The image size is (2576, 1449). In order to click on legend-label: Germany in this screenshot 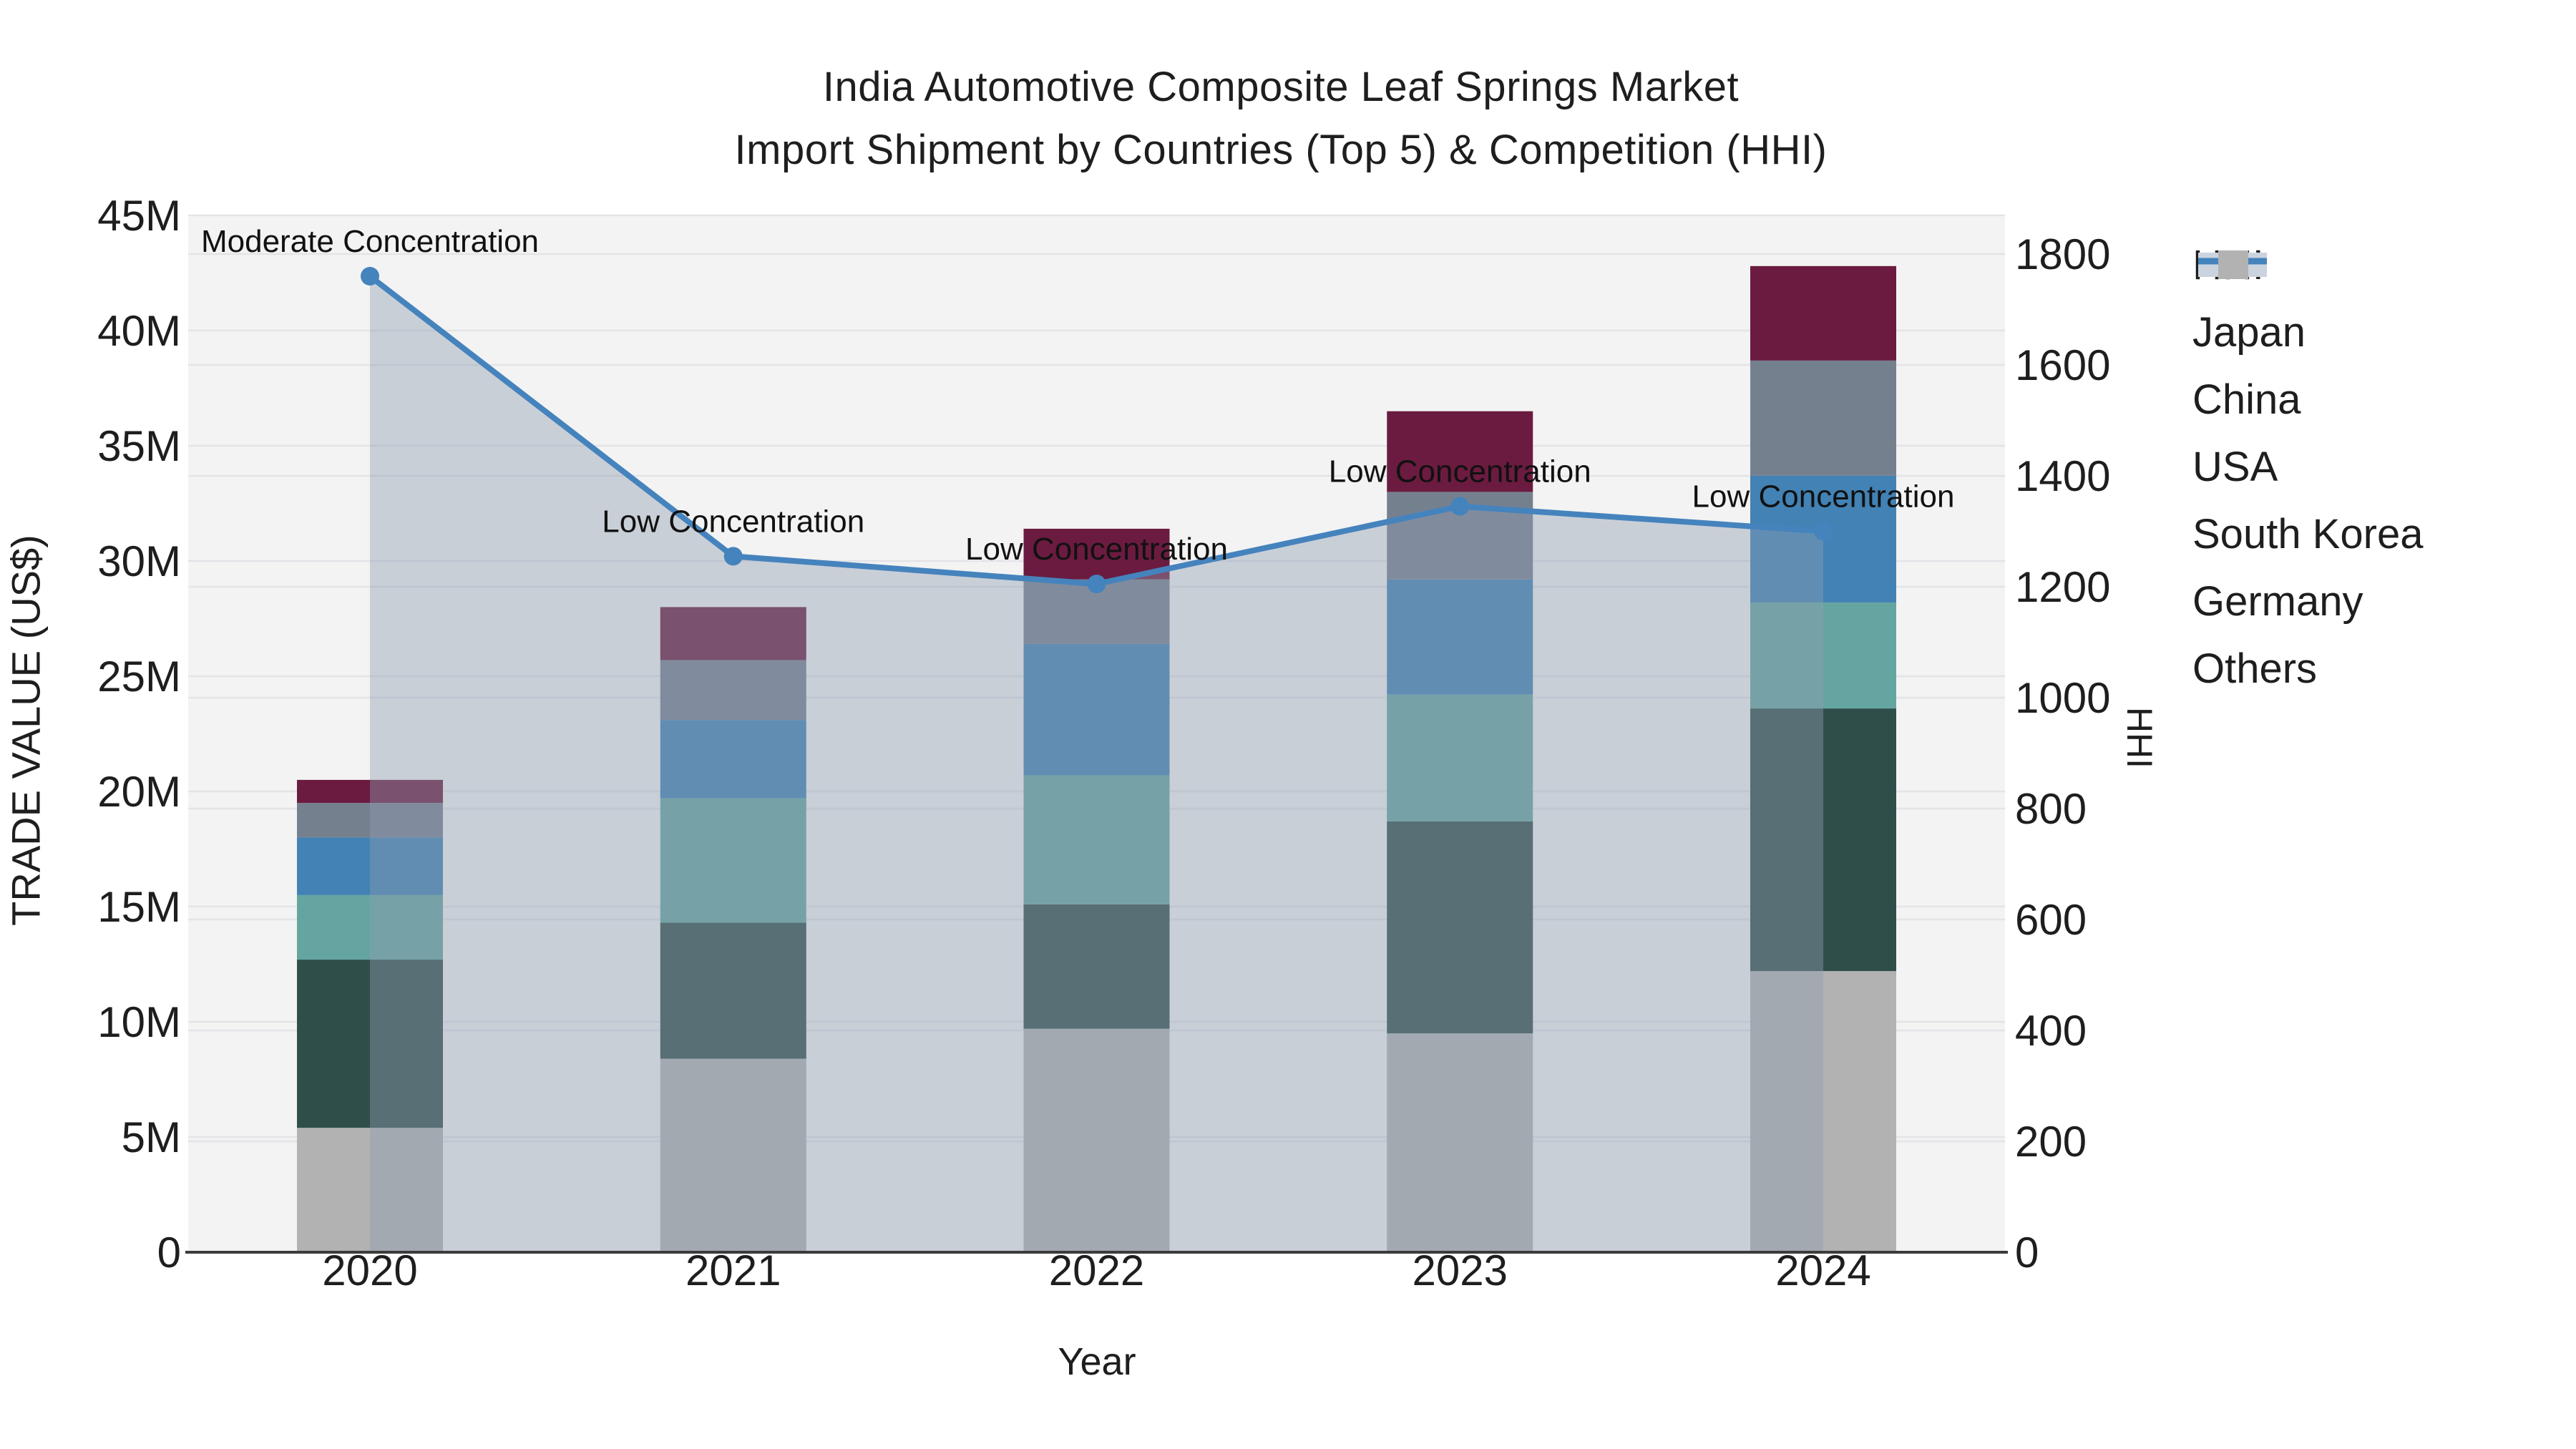, I will do `click(2277, 601)`.